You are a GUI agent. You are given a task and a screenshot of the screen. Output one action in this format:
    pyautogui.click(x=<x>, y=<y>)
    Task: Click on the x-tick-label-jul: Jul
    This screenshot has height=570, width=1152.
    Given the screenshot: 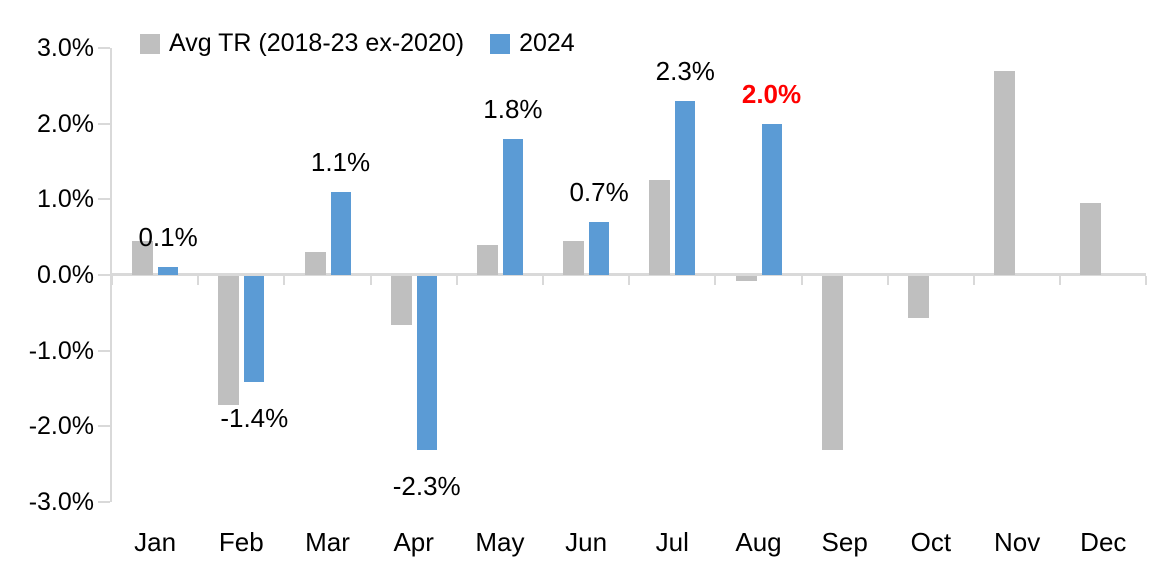 What is the action you would take?
    pyautogui.click(x=672, y=542)
    